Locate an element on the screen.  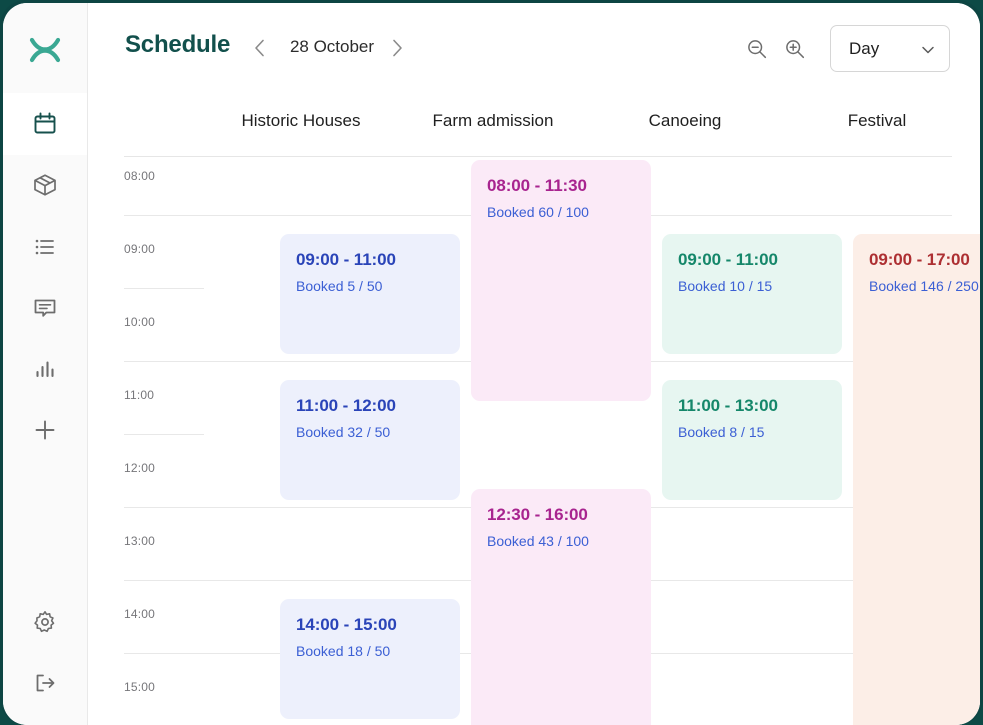
event-card: 08:00 - 11:30 Booked 60 / 100 is located at coordinates (561, 280).